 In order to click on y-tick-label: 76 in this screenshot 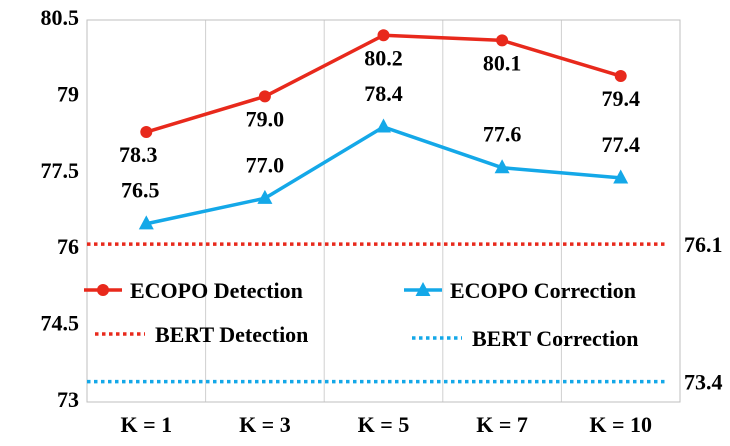, I will do `click(68, 246)`.